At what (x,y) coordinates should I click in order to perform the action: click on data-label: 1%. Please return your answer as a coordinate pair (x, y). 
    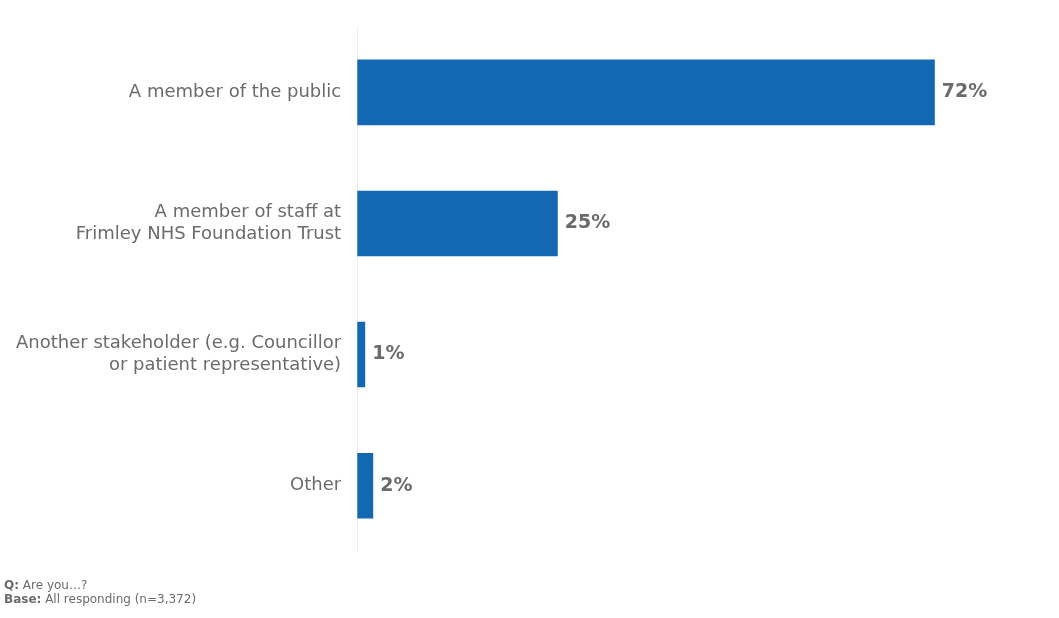
    Looking at the image, I should click on (388, 352).